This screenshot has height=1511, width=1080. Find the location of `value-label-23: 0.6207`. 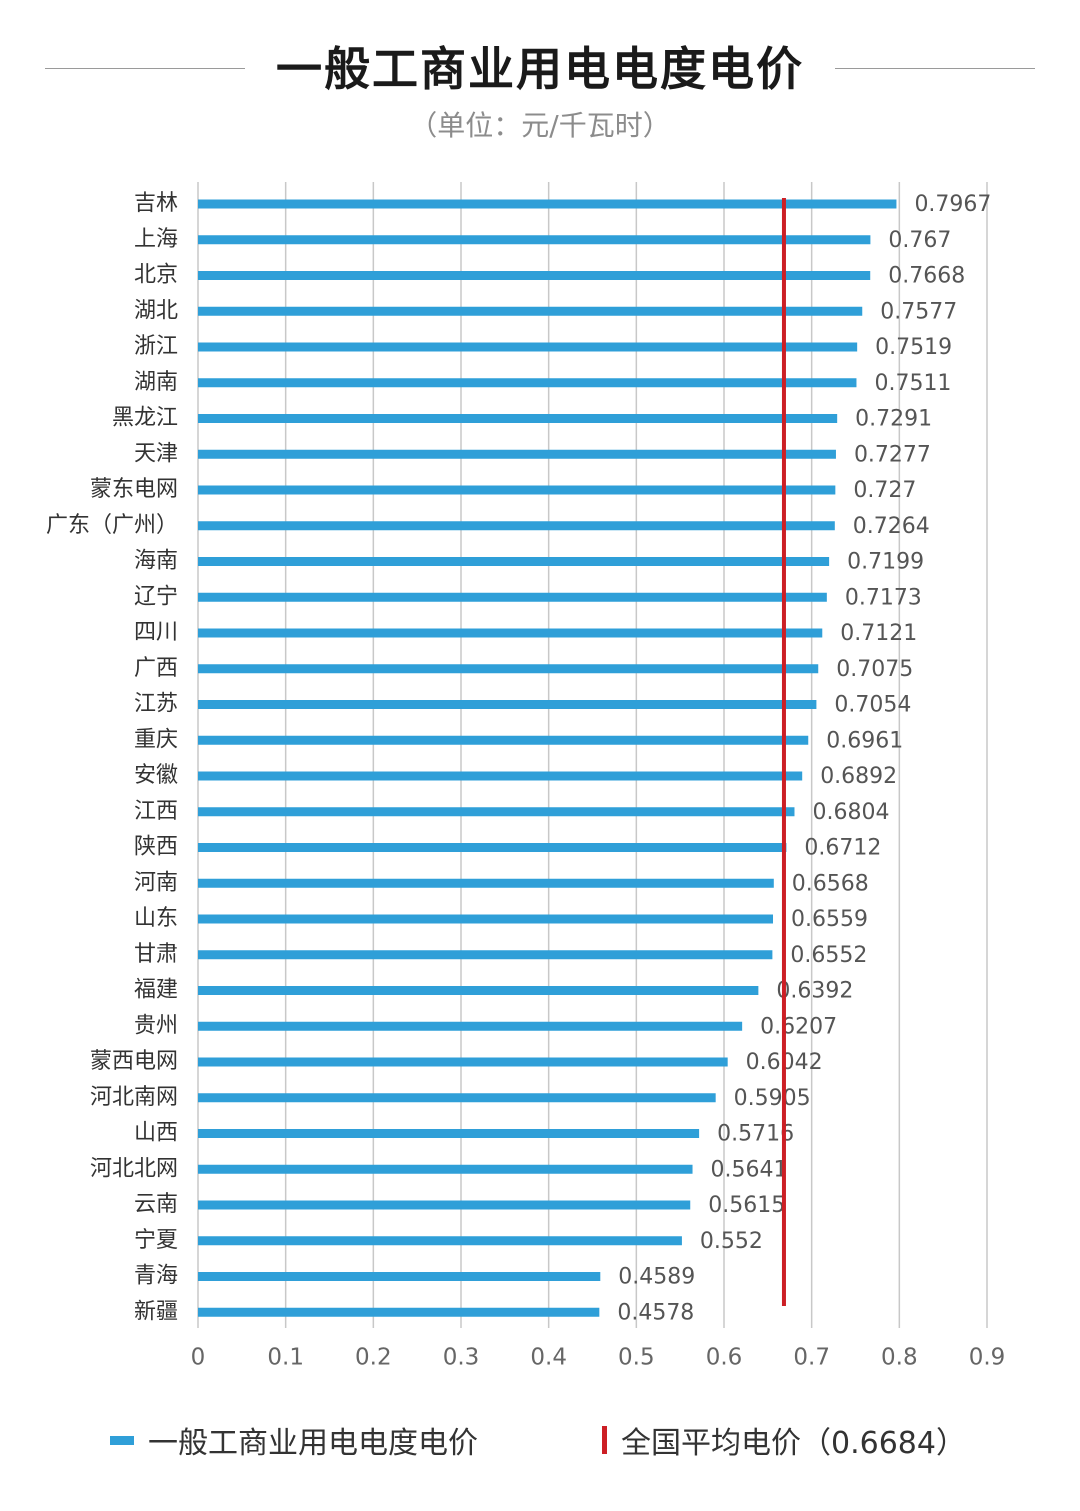

value-label-23: 0.6207 is located at coordinates (798, 1026).